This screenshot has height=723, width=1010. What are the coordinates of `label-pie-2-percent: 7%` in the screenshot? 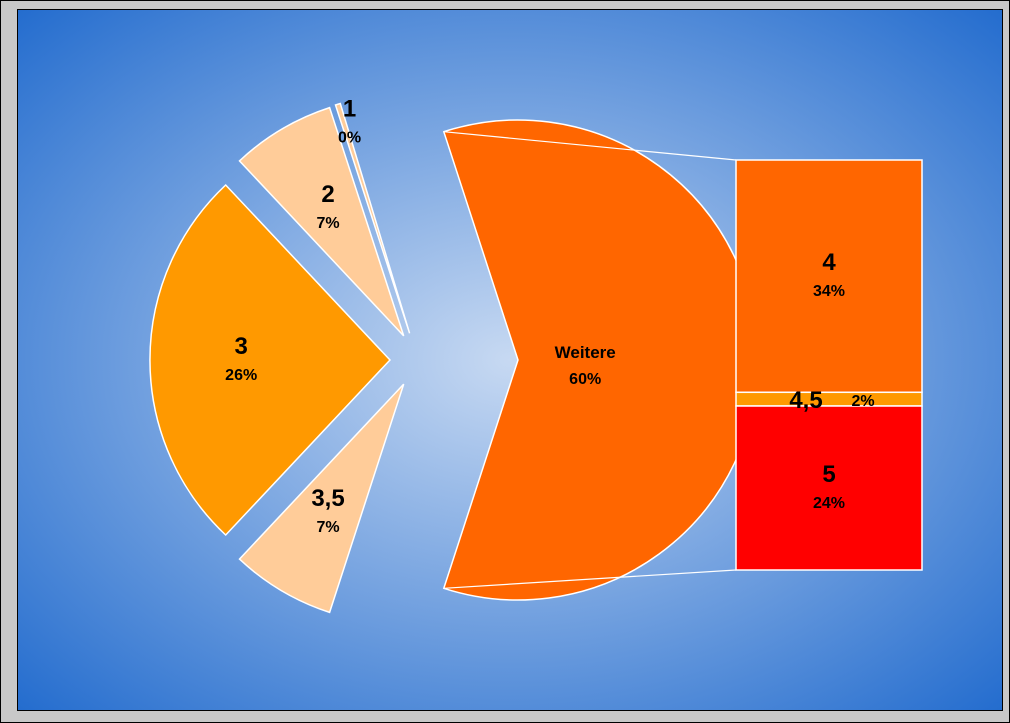 It's located at (327, 223).